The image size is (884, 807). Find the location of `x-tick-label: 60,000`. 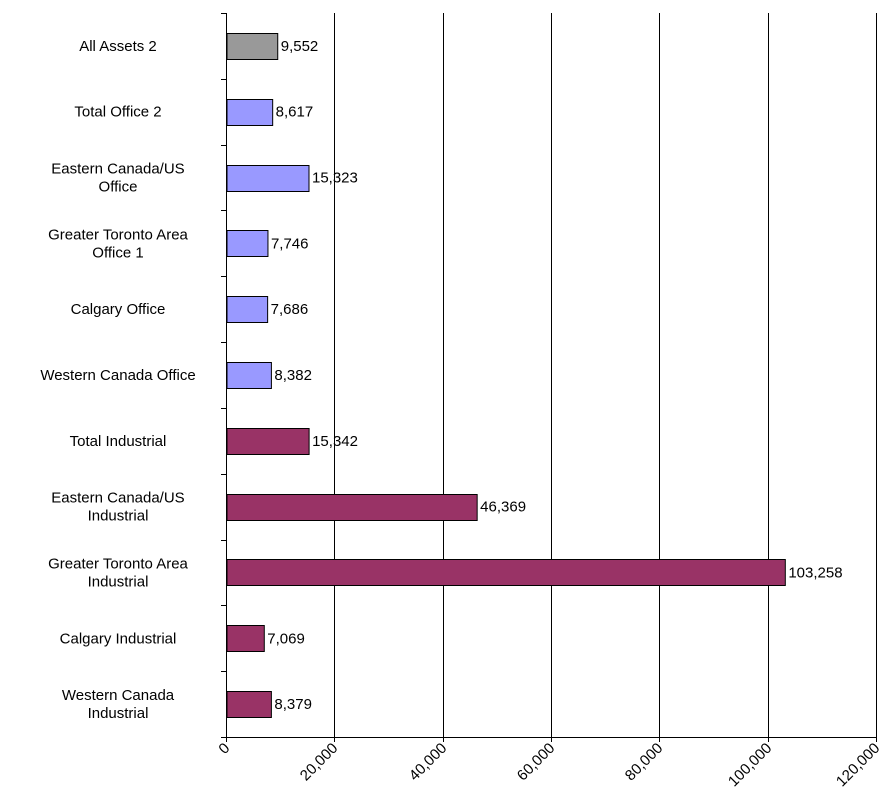

x-tick-label: 60,000 is located at coordinates (536, 762).